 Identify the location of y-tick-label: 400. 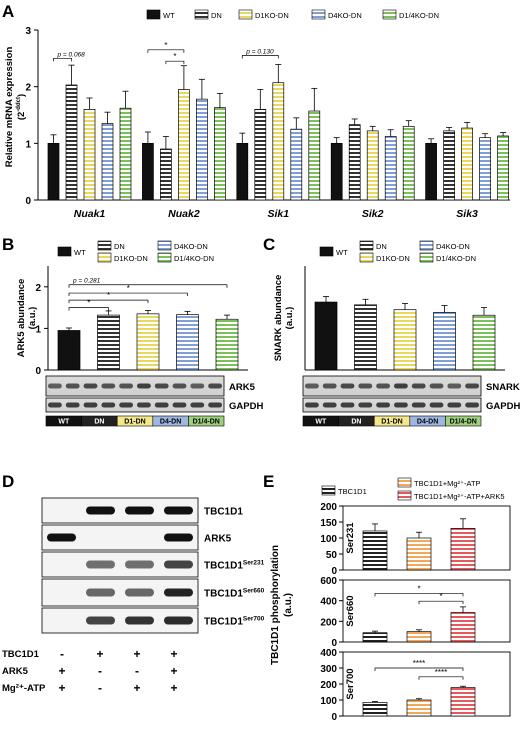
(328, 653).